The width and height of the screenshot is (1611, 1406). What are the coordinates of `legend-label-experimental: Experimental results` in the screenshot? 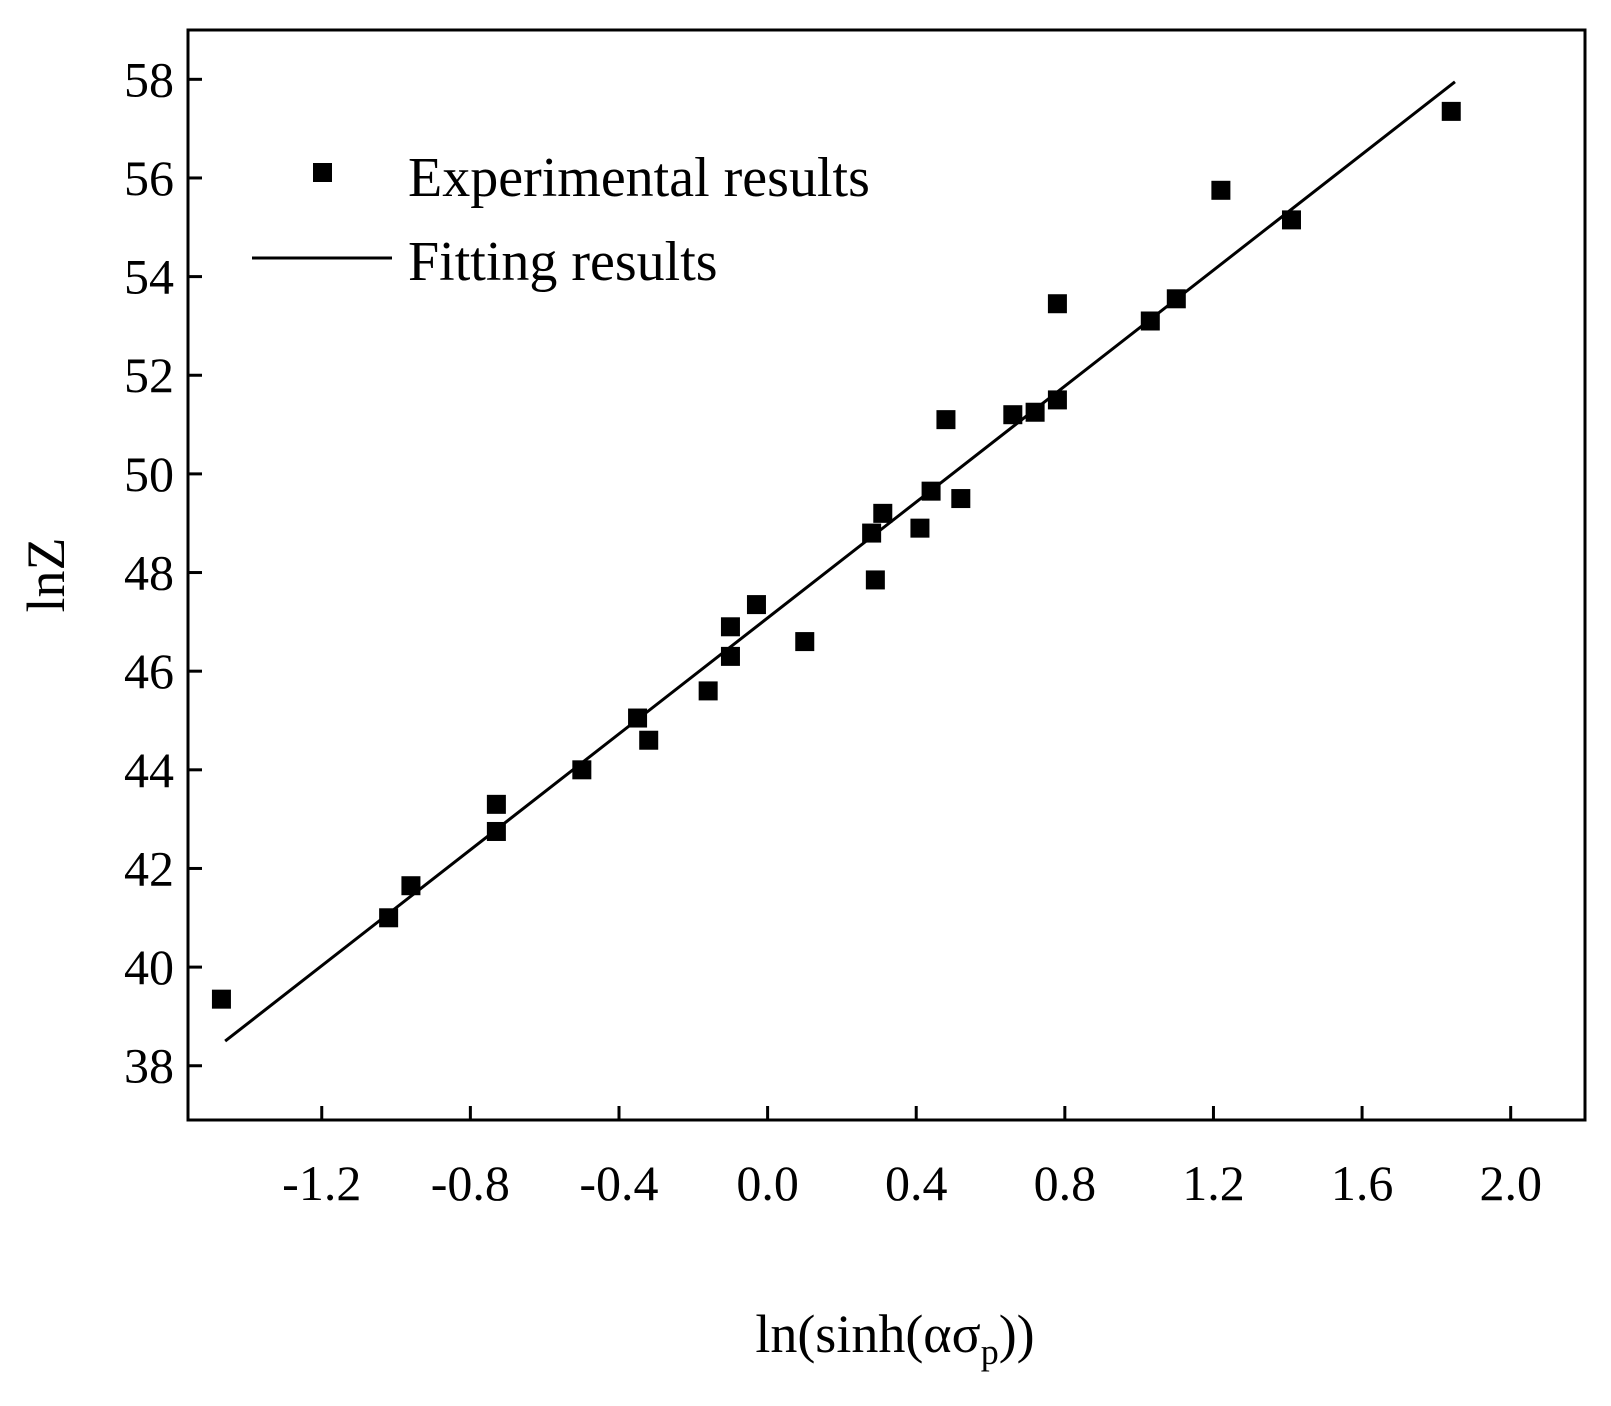 It's located at (639, 178).